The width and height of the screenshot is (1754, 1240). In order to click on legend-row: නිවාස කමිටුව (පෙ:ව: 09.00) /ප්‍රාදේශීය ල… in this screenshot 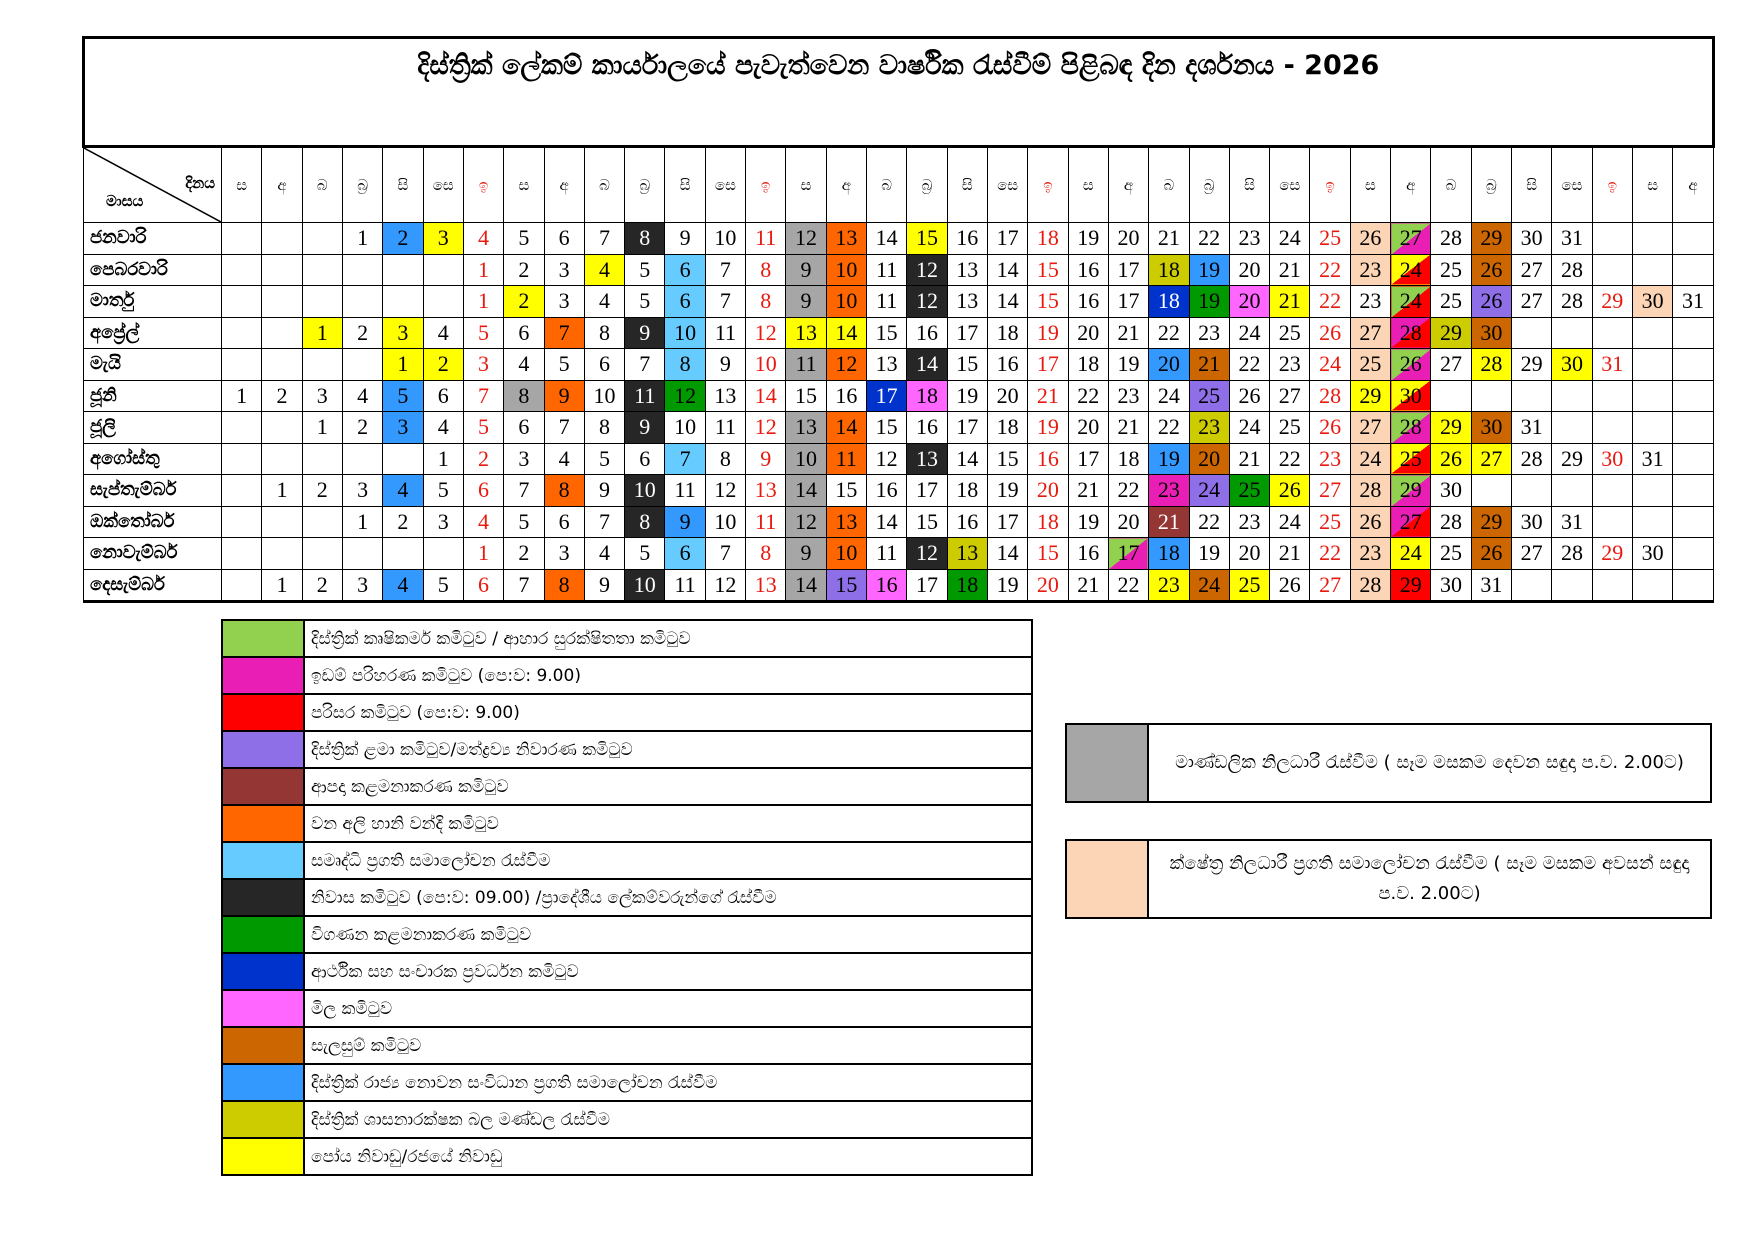, I will do `click(627, 897)`.